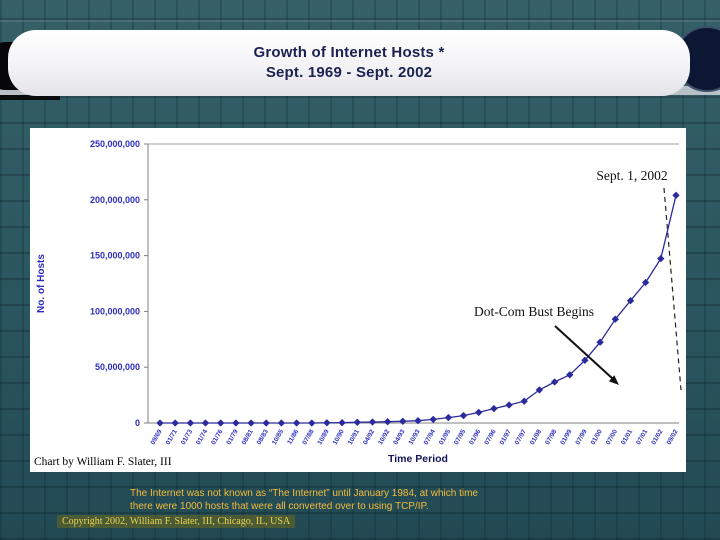  I want to click on svg-text: 01/99, so click(566, 437).